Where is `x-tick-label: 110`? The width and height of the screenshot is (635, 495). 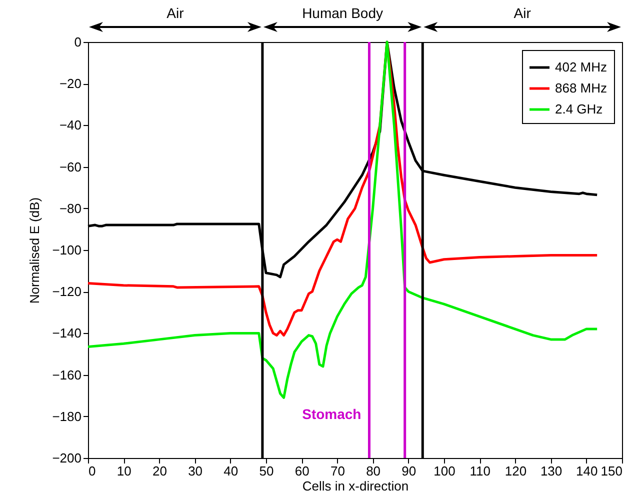 x-tick-label: 110 is located at coordinates (480, 471).